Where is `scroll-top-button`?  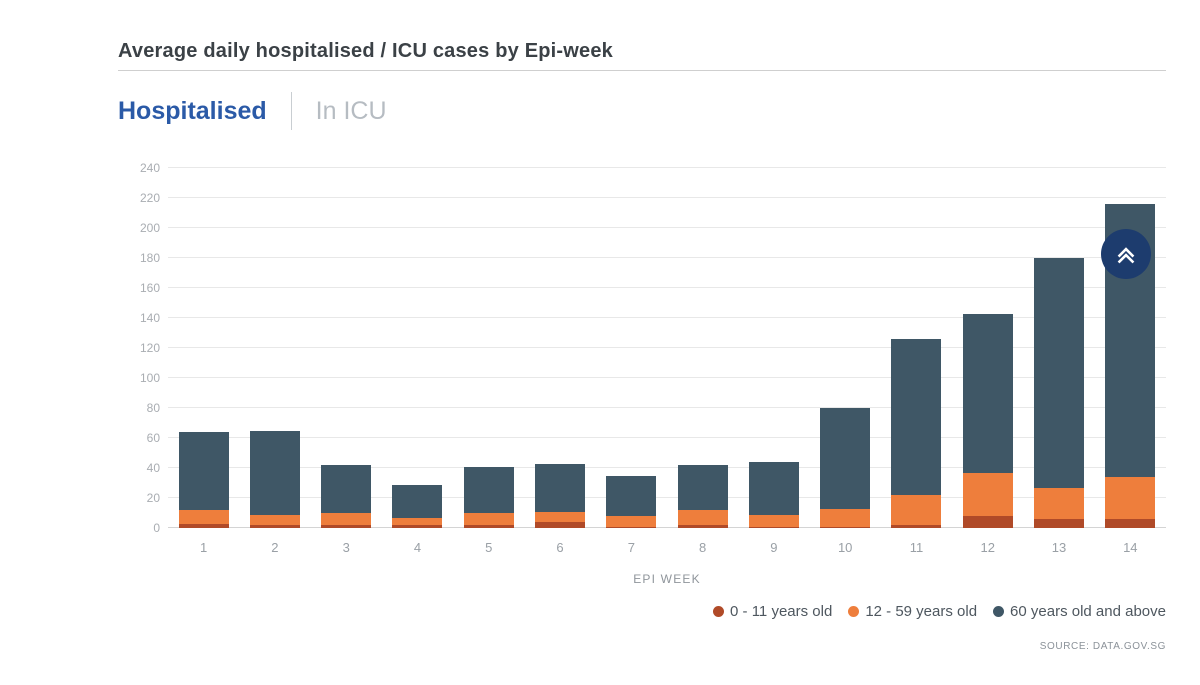
scroll-top-button is located at coordinates (1126, 254).